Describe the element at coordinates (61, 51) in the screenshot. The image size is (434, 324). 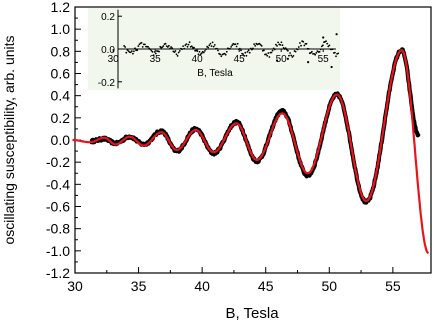
I see `y-tick-label: 0.8` at that location.